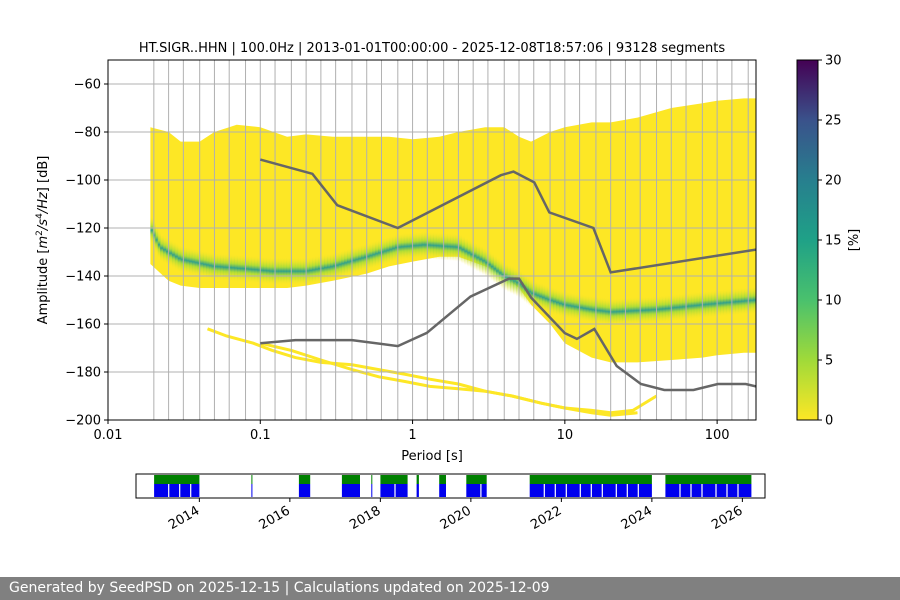  Describe the element at coordinates (450, 503) in the screenshot. I see `availability-timeline: 2014 2016 2018 2020 2022 2024 2026` at that location.